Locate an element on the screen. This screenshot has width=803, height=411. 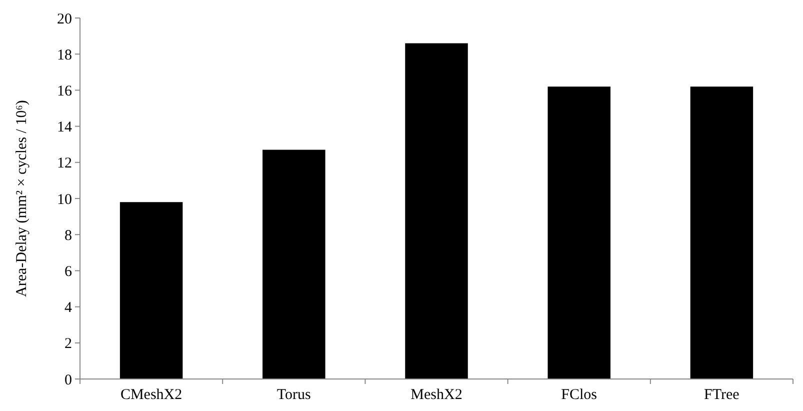
y-tick-label: 0 is located at coordinates (68, 380).